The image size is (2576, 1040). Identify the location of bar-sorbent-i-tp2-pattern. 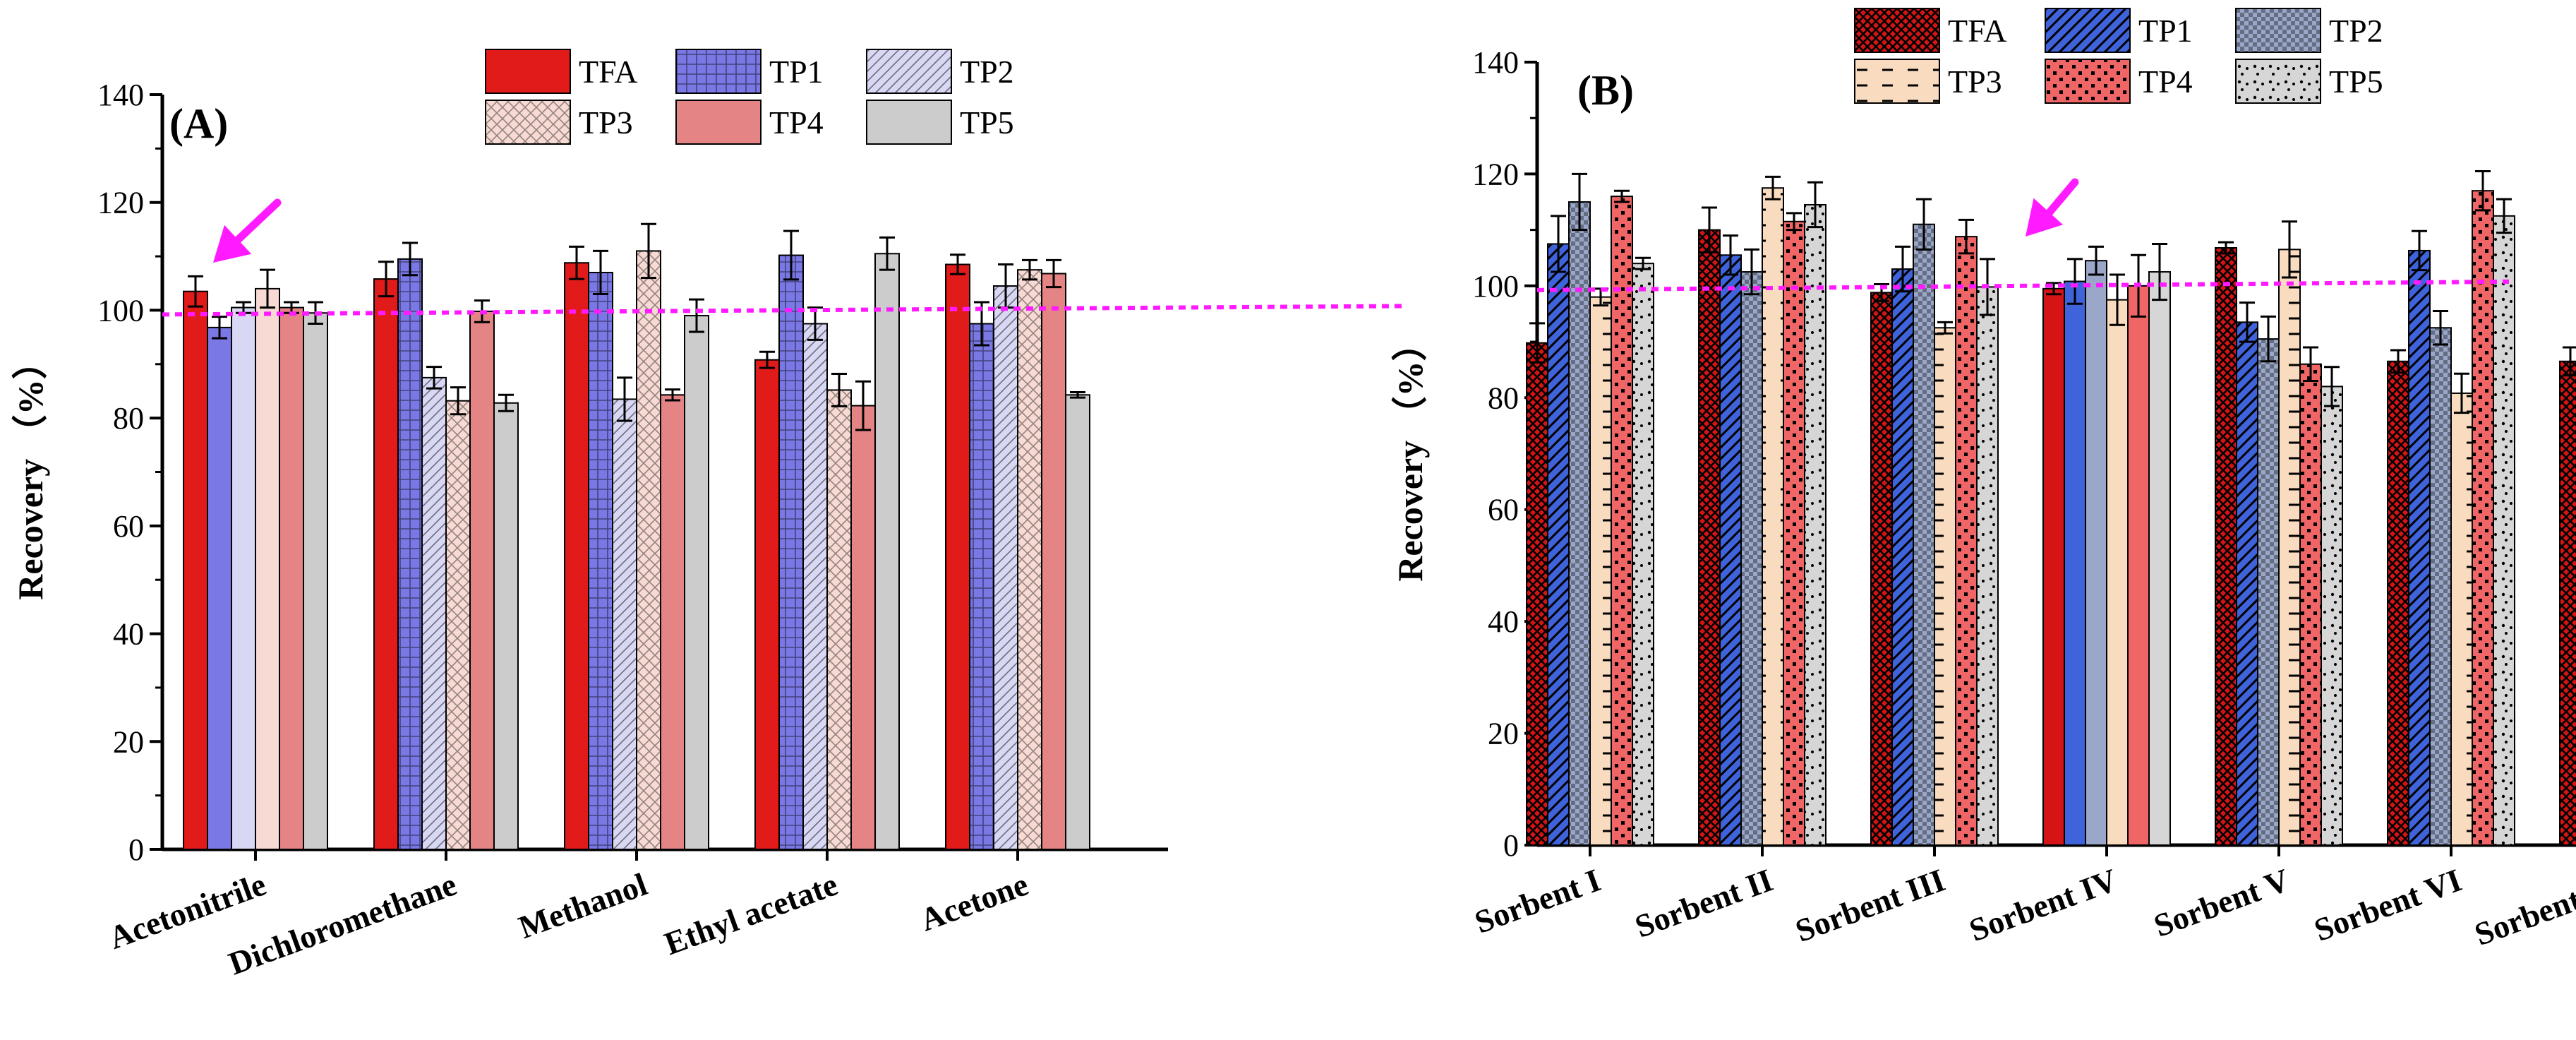
(1579, 523).